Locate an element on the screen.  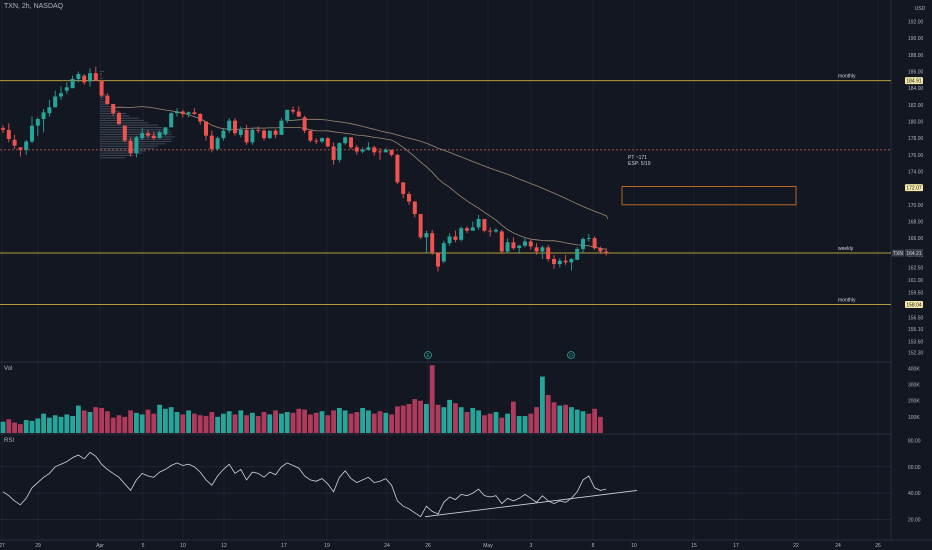
time-tick-label: 19 is located at coordinates (327, 546).